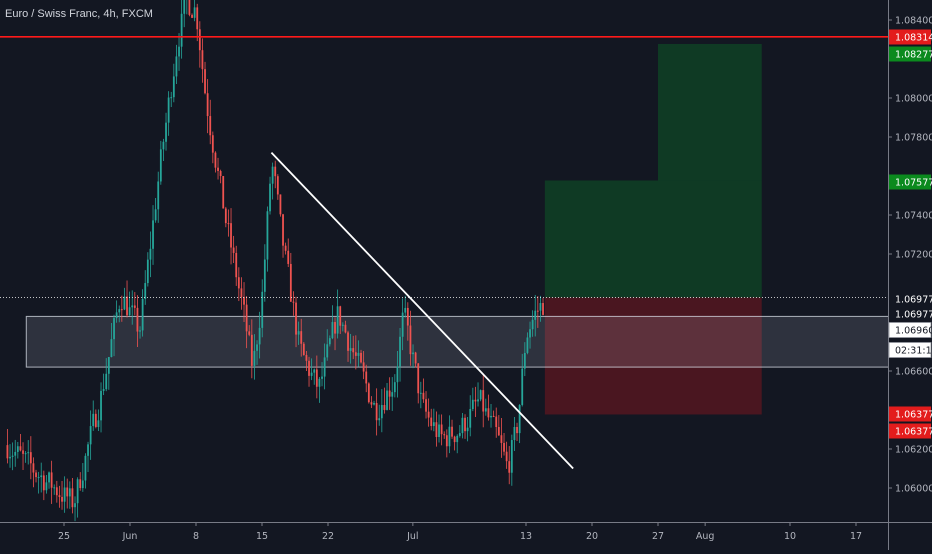 The image size is (932, 554). What do you see at coordinates (412, 536) in the screenshot?
I see `x-tick-label: Jul` at bounding box center [412, 536].